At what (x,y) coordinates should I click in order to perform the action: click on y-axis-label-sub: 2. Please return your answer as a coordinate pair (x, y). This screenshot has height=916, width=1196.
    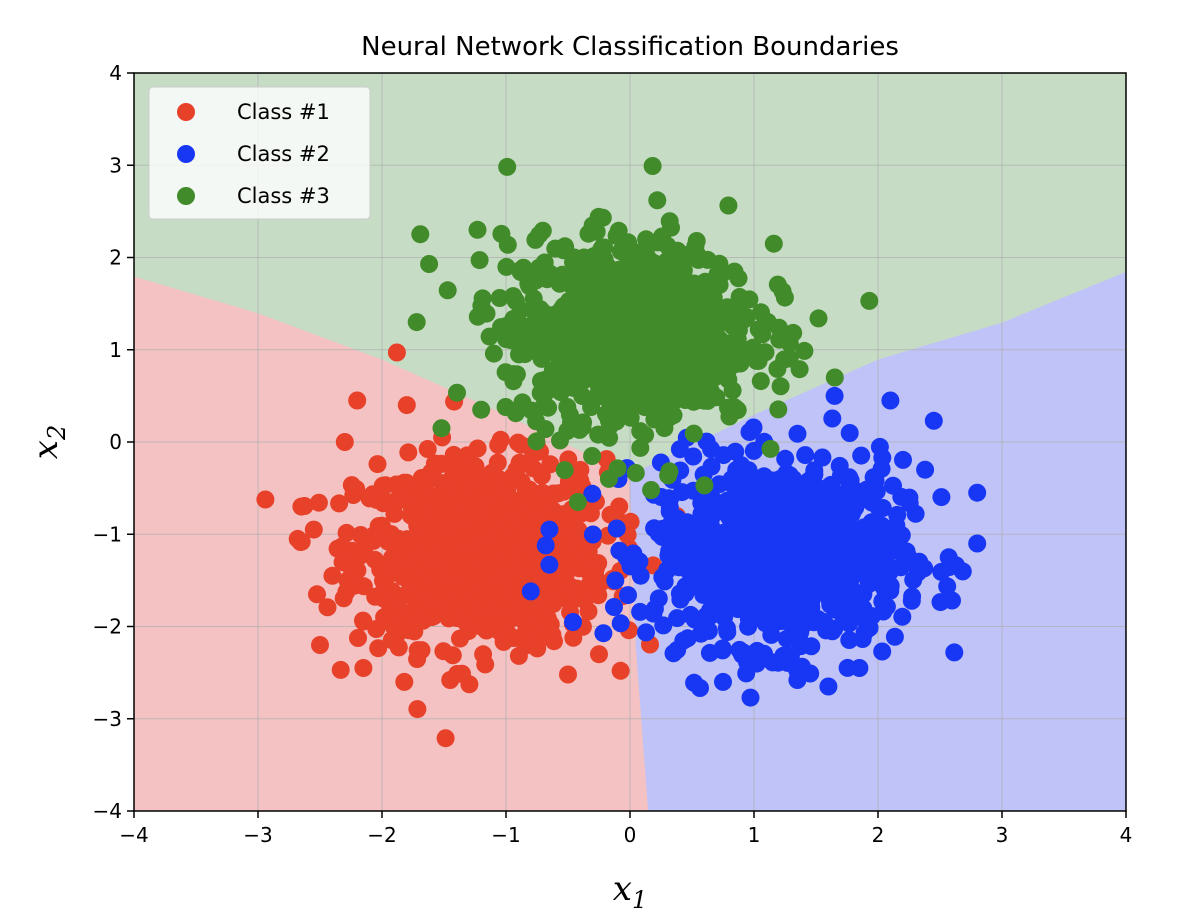
    Looking at the image, I should click on (57, 433).